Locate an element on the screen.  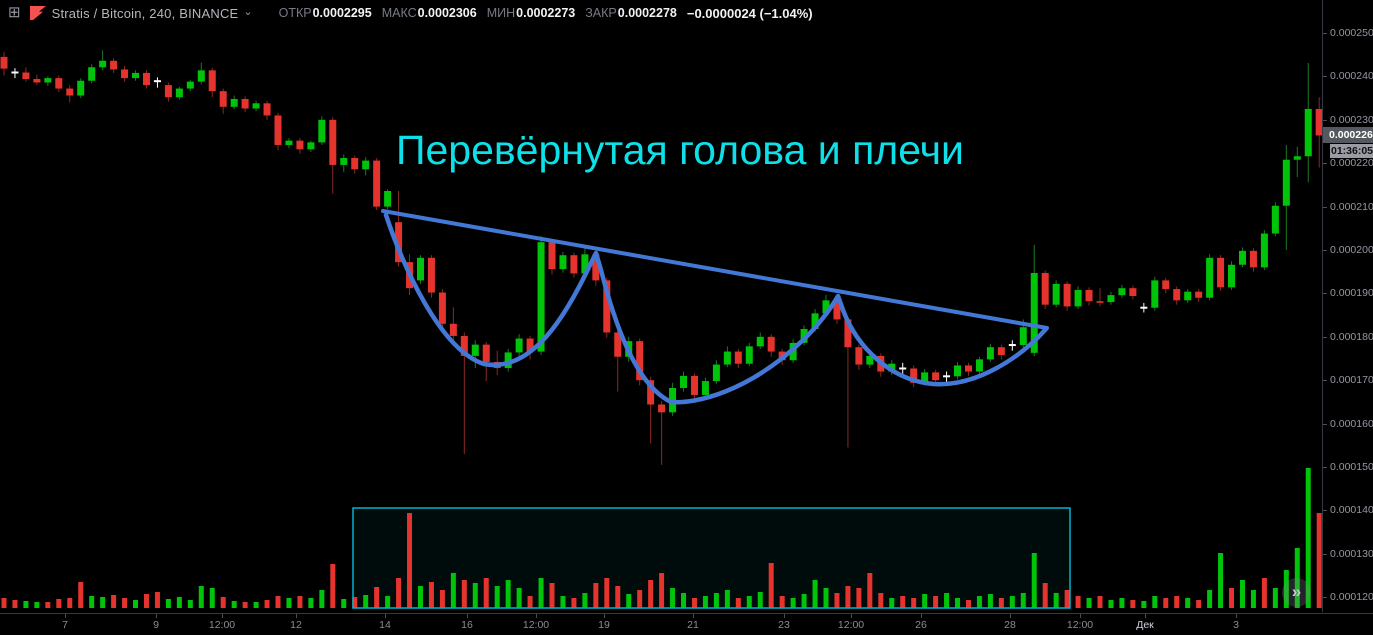
pattern-annotation-text: Перевёрнутая голова и плечи is located at coordinates (680, 150).